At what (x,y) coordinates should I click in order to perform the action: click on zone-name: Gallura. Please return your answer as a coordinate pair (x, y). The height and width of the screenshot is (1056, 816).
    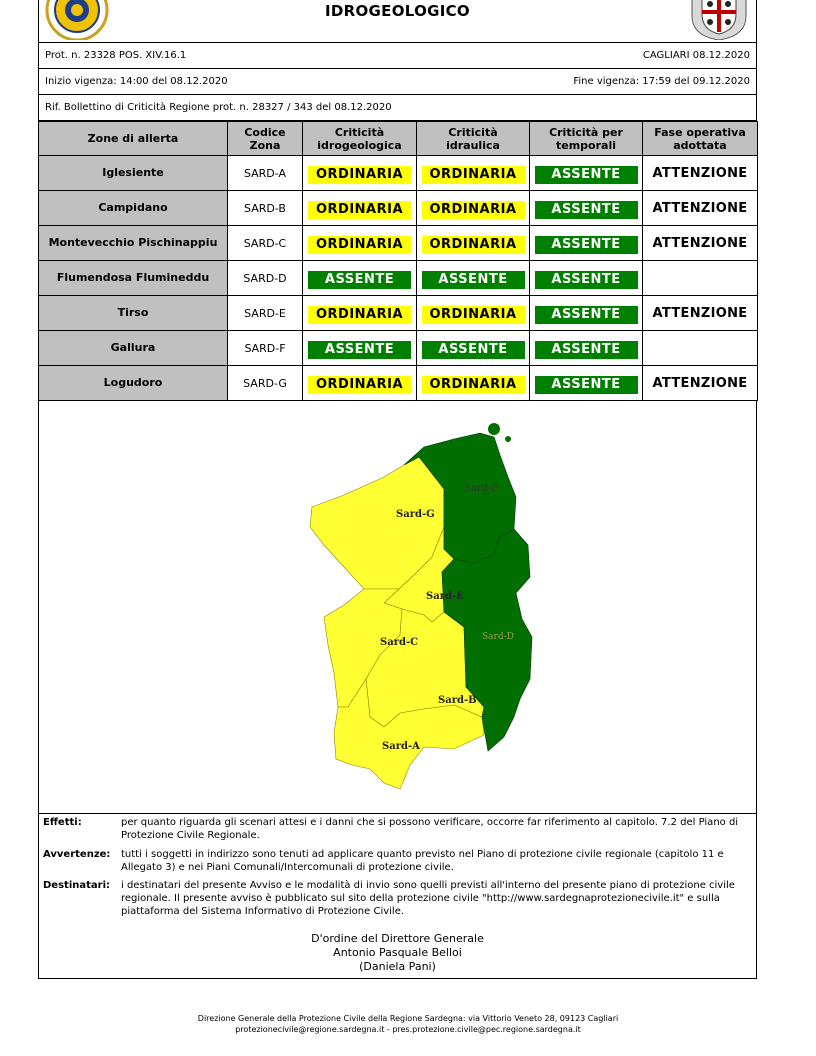
    Looking at the image, I should click on (133, 347).